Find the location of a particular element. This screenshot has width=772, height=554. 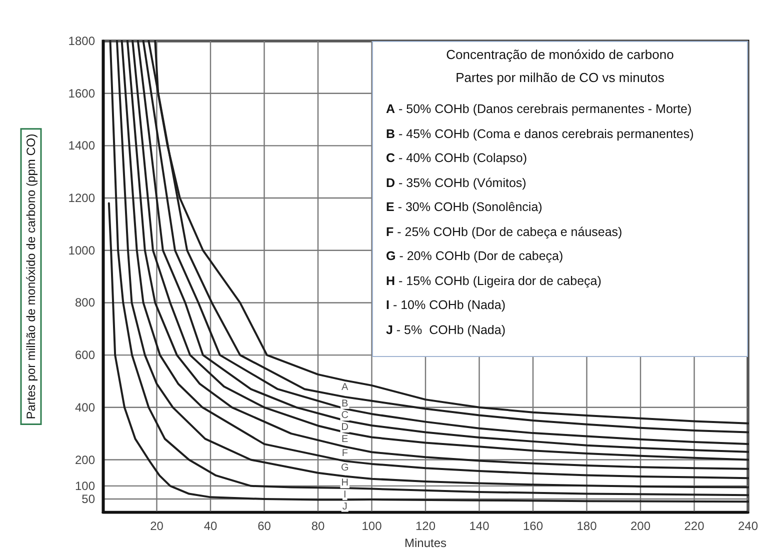

series-label: A is located at coordinates (345, 387).